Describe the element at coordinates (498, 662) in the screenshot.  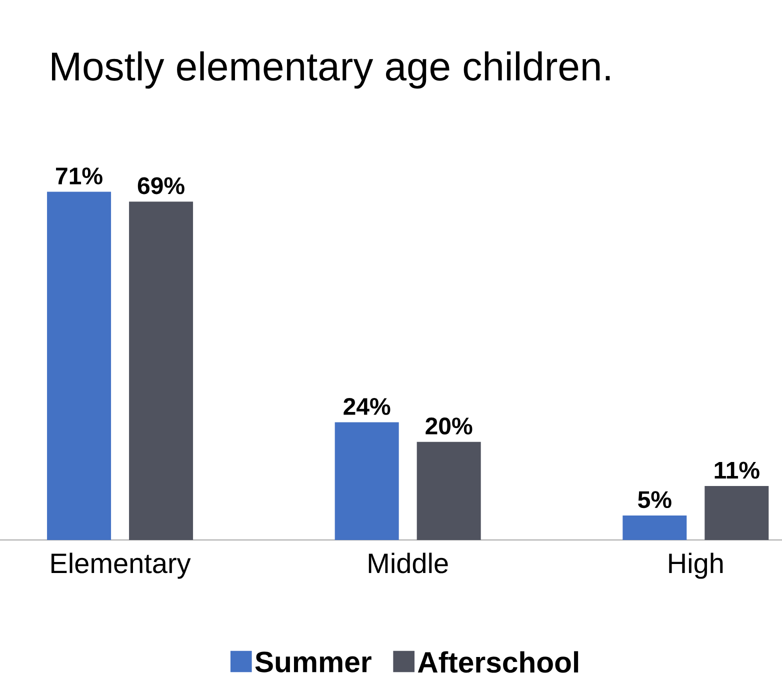
I see `legend-label: Afterschool` at that location.